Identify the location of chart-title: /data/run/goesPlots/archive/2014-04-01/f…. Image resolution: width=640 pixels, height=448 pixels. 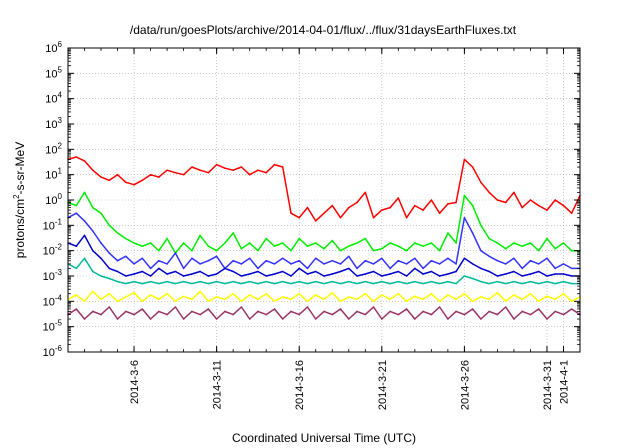
(323, 30).